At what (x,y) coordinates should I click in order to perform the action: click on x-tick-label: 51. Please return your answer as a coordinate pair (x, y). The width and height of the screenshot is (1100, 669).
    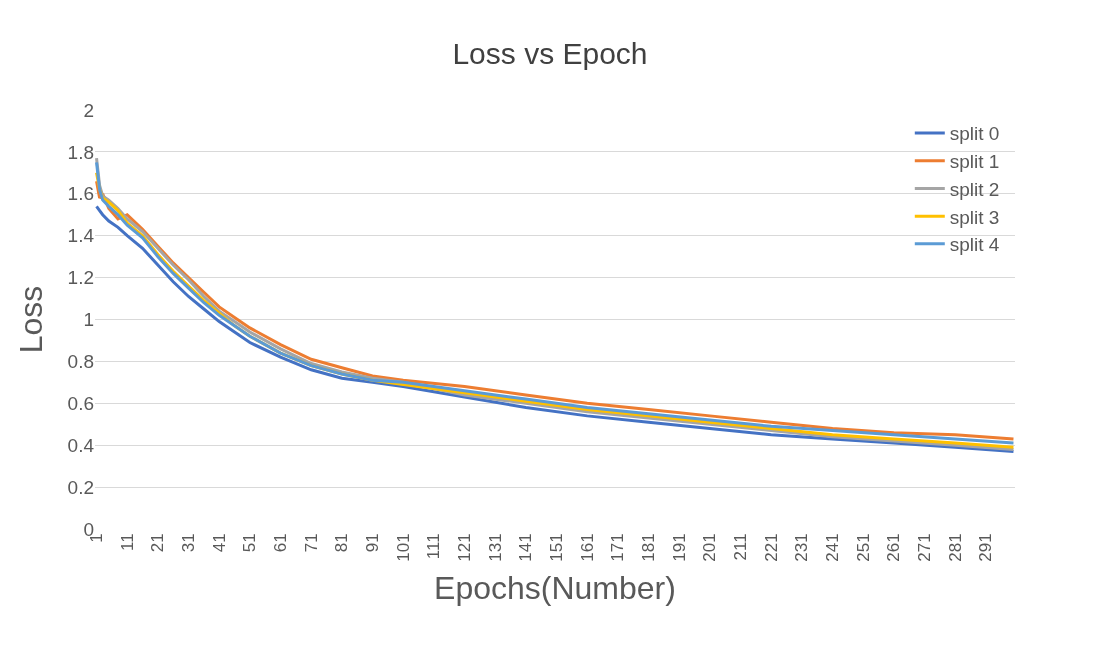
    Looking at the image, I should click on (250, 543).